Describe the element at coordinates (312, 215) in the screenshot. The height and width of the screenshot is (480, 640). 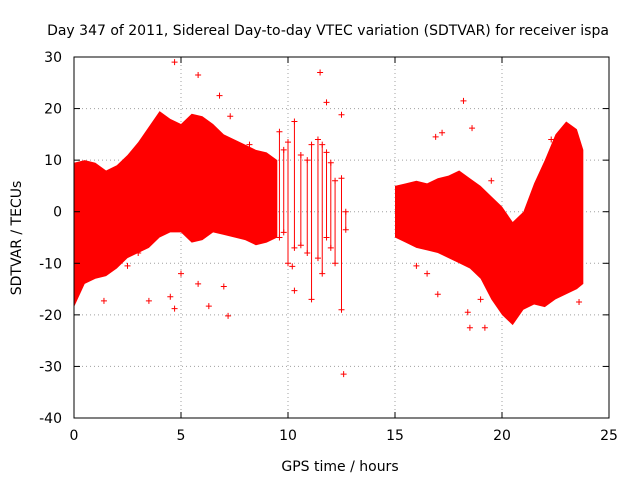
I see `error-bars` at that location.